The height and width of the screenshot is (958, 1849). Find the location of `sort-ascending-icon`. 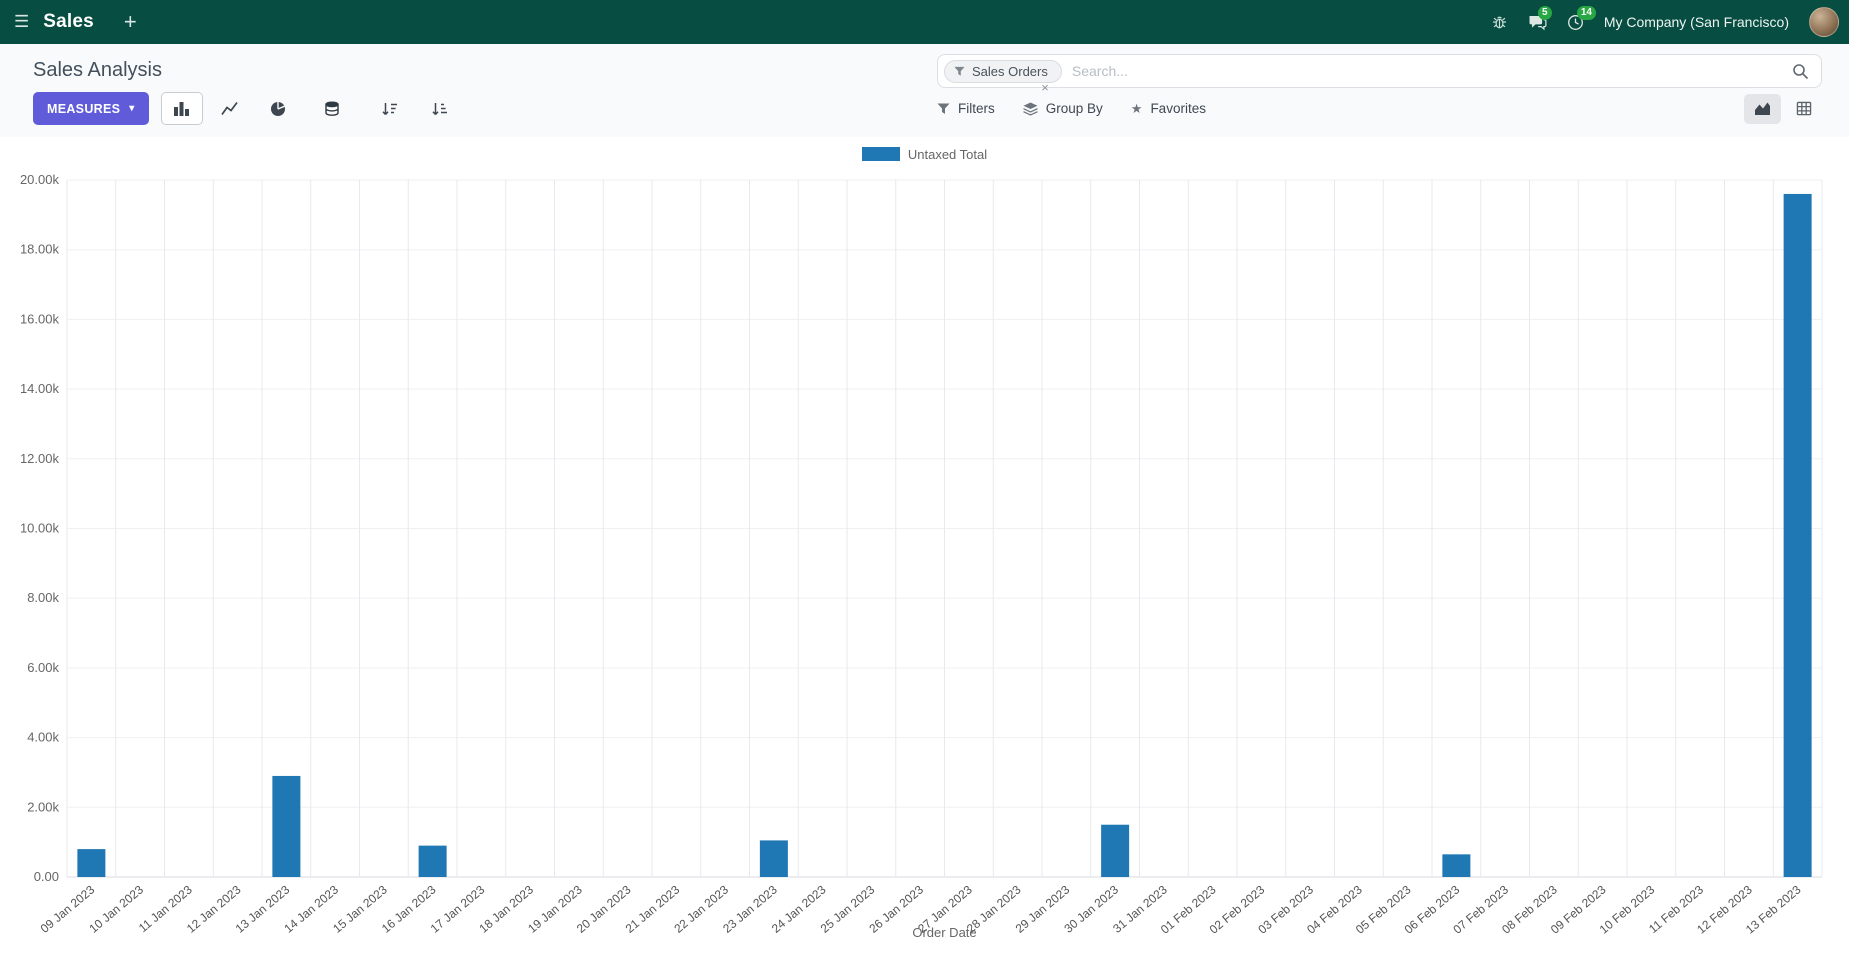

sort-ascending-icon is located at coordinates (439, 109).